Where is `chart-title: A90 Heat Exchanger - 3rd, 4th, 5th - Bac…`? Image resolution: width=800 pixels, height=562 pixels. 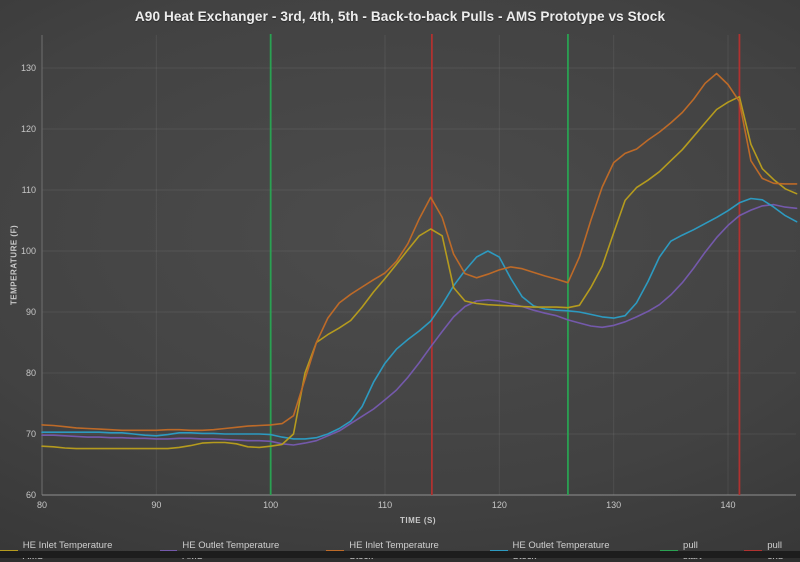
chart-title: A90 Heat Exchanger - 3rd, 4th, 5th - Bac… is located at coordinates (400, 16).